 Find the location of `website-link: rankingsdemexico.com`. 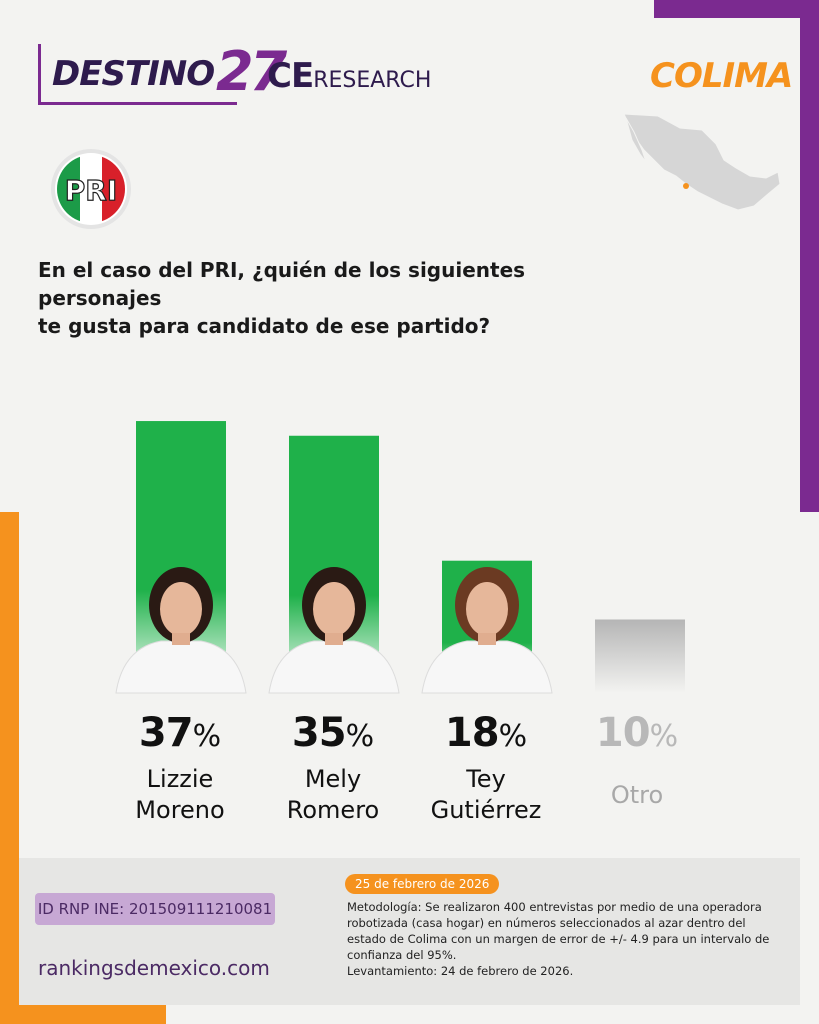

website-link: rankingsdemexico.com is located at coordinates (154, 968).